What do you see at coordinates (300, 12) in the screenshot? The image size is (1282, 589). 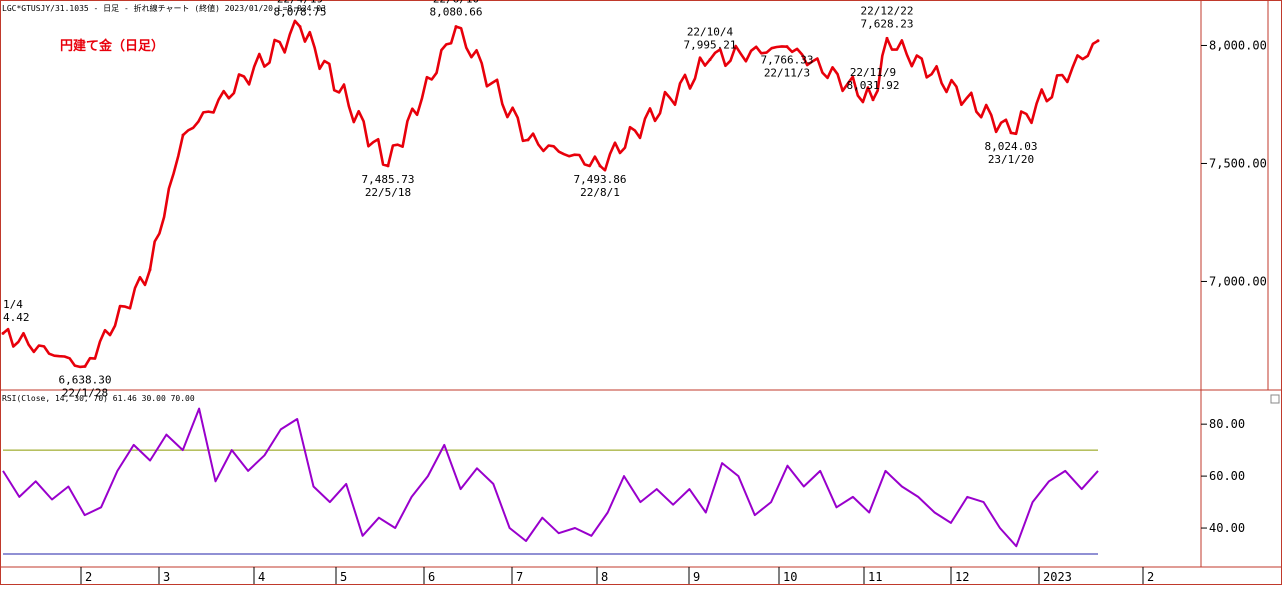 I see `annotation-value: 8,078.75` at bounding box center [300, 12].